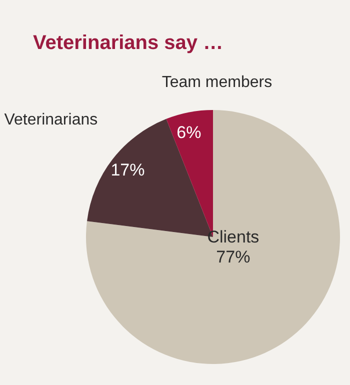 This screenshot has height=385, width=350. What do you see at coordinates (51, 119) in the screenshot?
I see `slice-label: Veterinarians` at bounding box center [51, 119].